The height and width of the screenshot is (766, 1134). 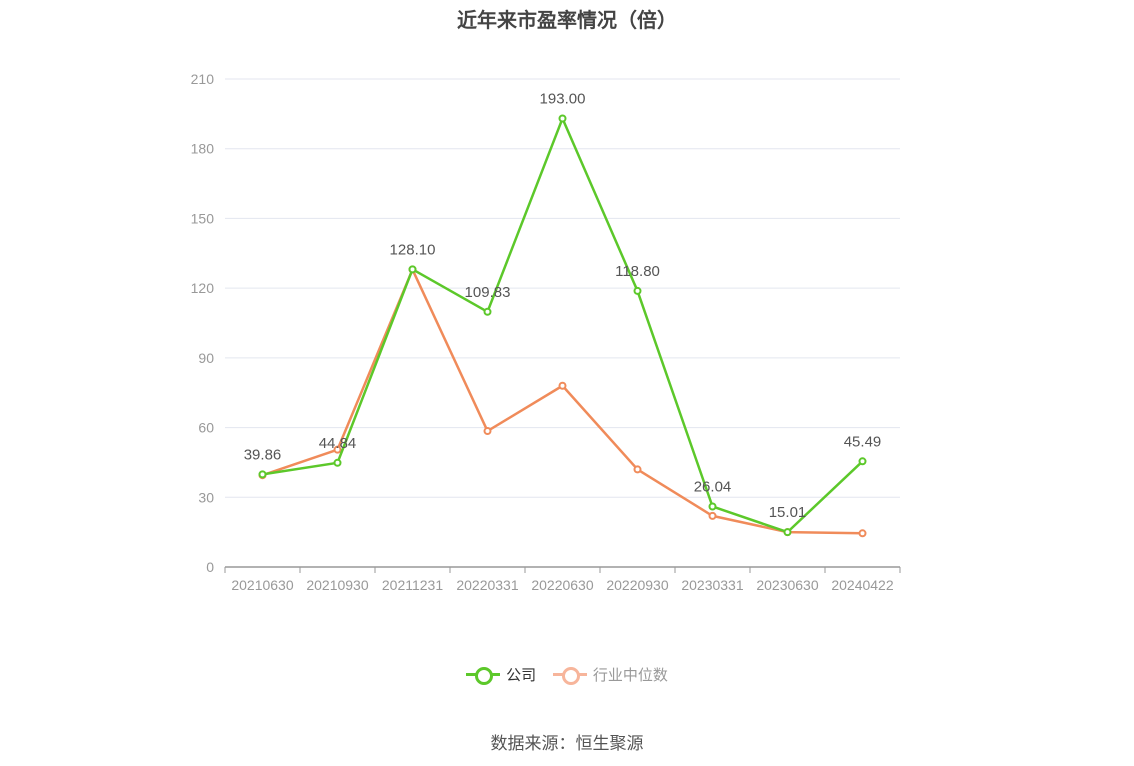 What do you see at coordinates (203, 288) in the screenshot?
I see `y-tick-label: 120` at bounding box center [203, 288].